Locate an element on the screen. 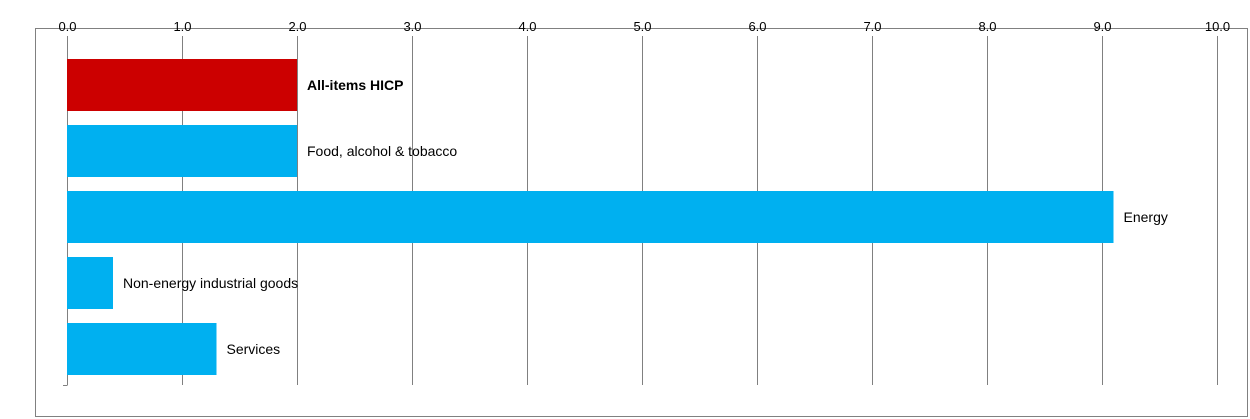 This screenshot has height=419, width=1250. x-tick-label: 4.0 is located at coordinates (527, 26).